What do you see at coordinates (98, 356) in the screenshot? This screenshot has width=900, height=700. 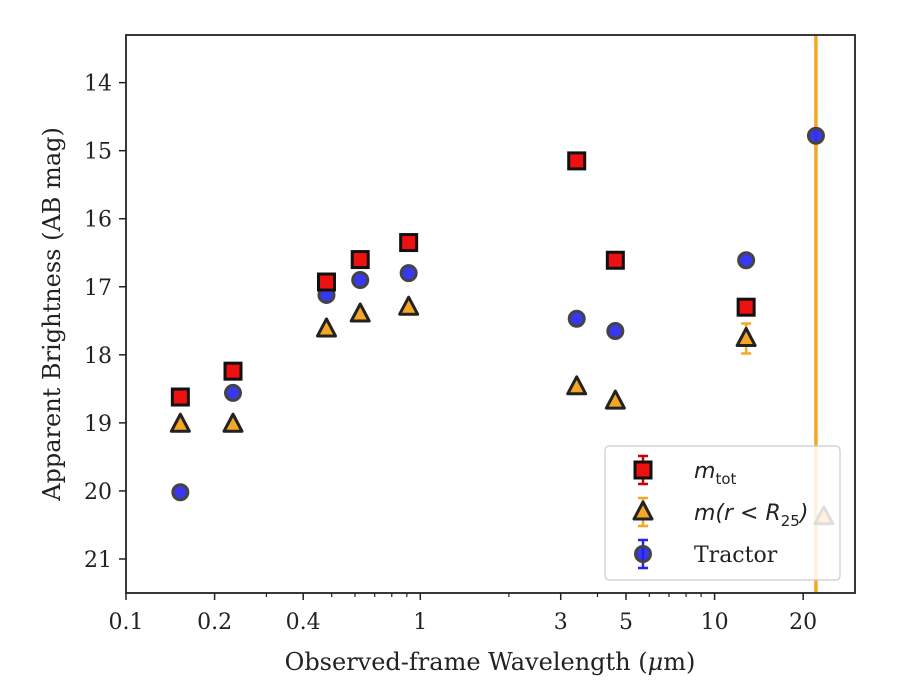 I see `y-tick-label: 18` at bounding box center [98, 356].